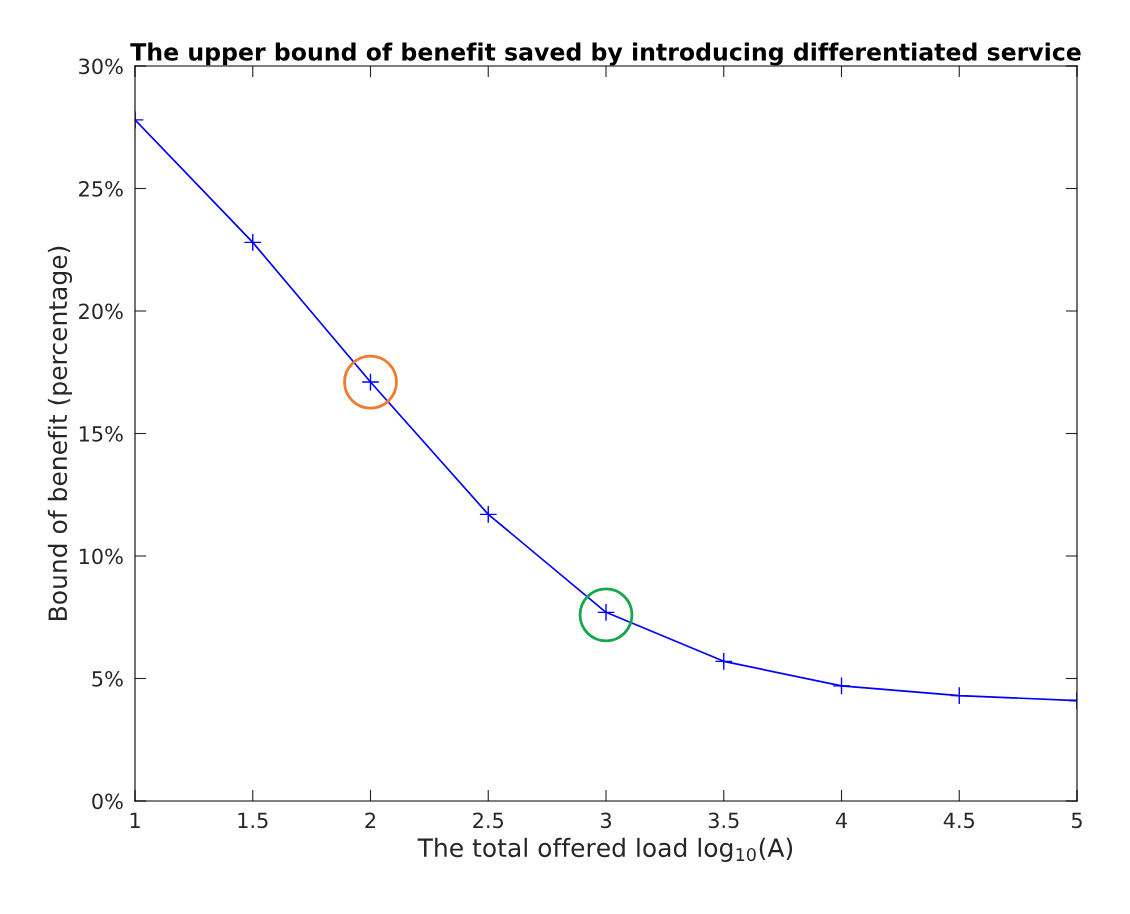 Image resolution: width=1130 pixels, height=914 pixels. I want to click on x-tick-label: 3, so click(605, 820).